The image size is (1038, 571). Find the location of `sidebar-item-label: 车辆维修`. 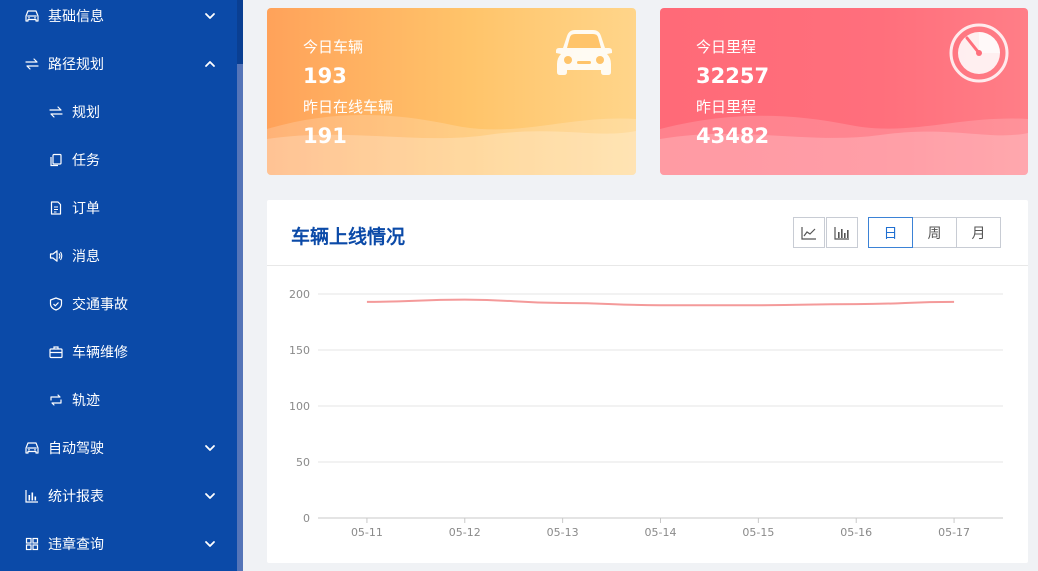

sidebar-item-label: 车辆维修 is located at coordinates (100, 353).